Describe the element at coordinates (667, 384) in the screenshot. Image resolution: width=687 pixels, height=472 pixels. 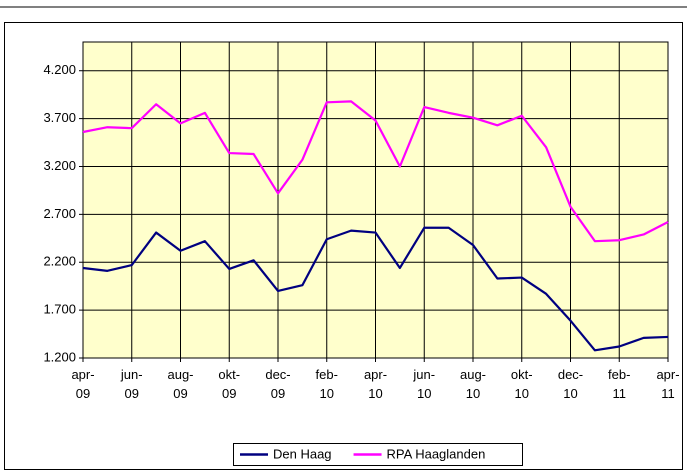
I see `x-tick-label: apr-11` at that location.